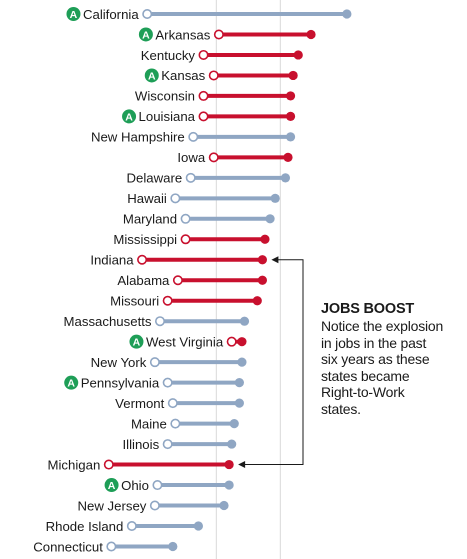  I want to click on end-dot-massachusetts, so click(244, 321).